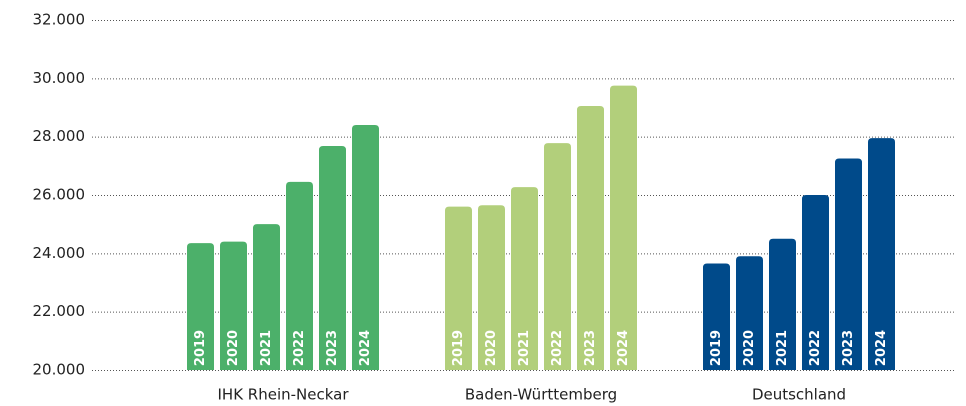 The width and height of the screenshot is (966, 406). I want to click on x-tick-label: Deutschland, so click(799, 395).